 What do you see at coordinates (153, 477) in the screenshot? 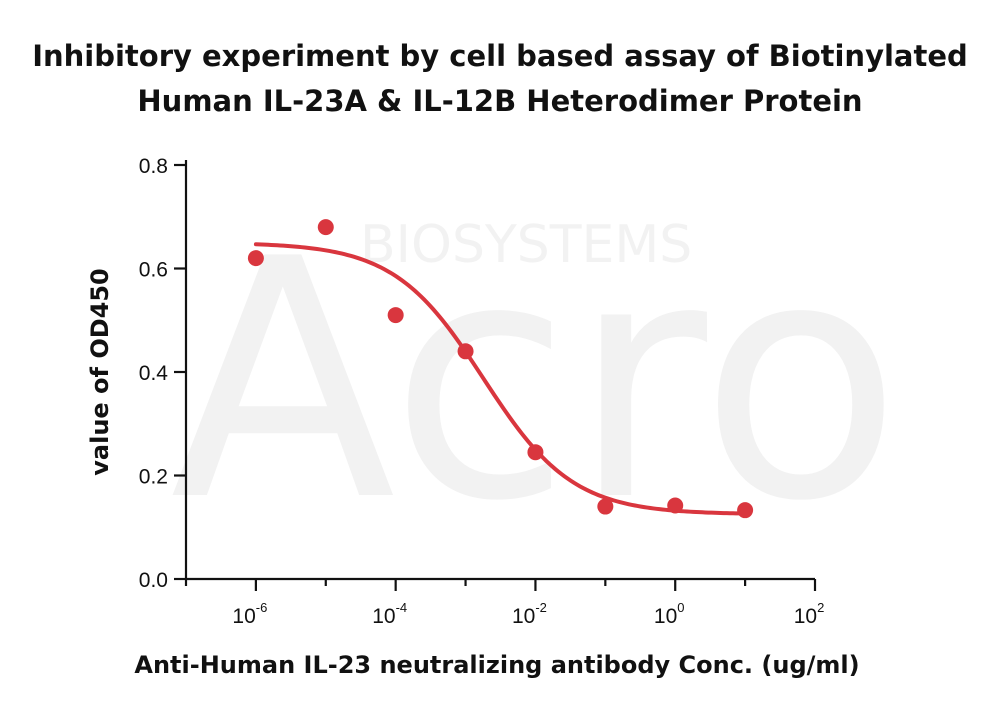
I see `y-tick-label: 0.2` at bounding box center [153, 477].